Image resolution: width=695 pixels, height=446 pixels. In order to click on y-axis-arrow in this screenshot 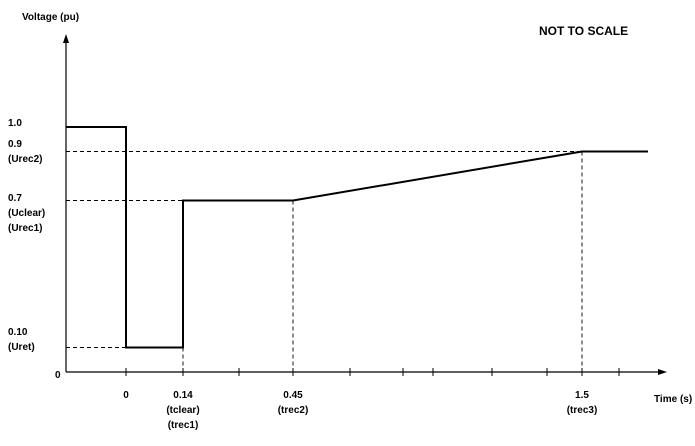, I will do `click(66, 38)`.